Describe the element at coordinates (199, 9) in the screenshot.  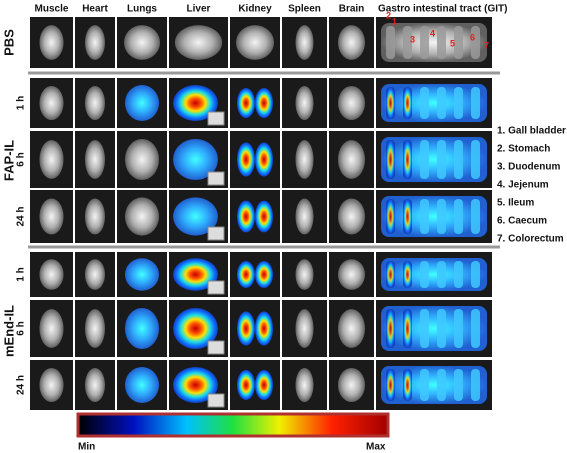
I see `column-header: Liver` at that location.